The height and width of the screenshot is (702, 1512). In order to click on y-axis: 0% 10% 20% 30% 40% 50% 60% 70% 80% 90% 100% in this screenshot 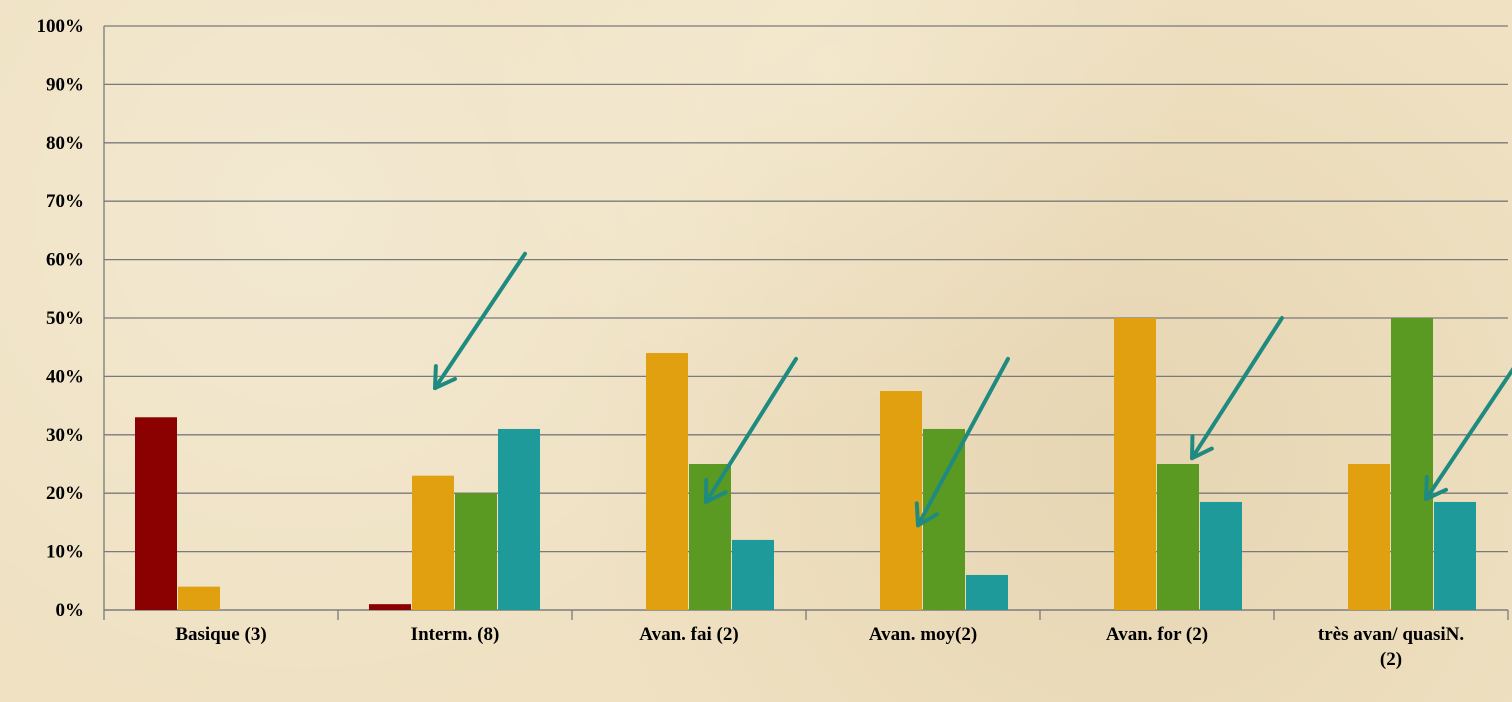, I will do `click(61, 318)`.